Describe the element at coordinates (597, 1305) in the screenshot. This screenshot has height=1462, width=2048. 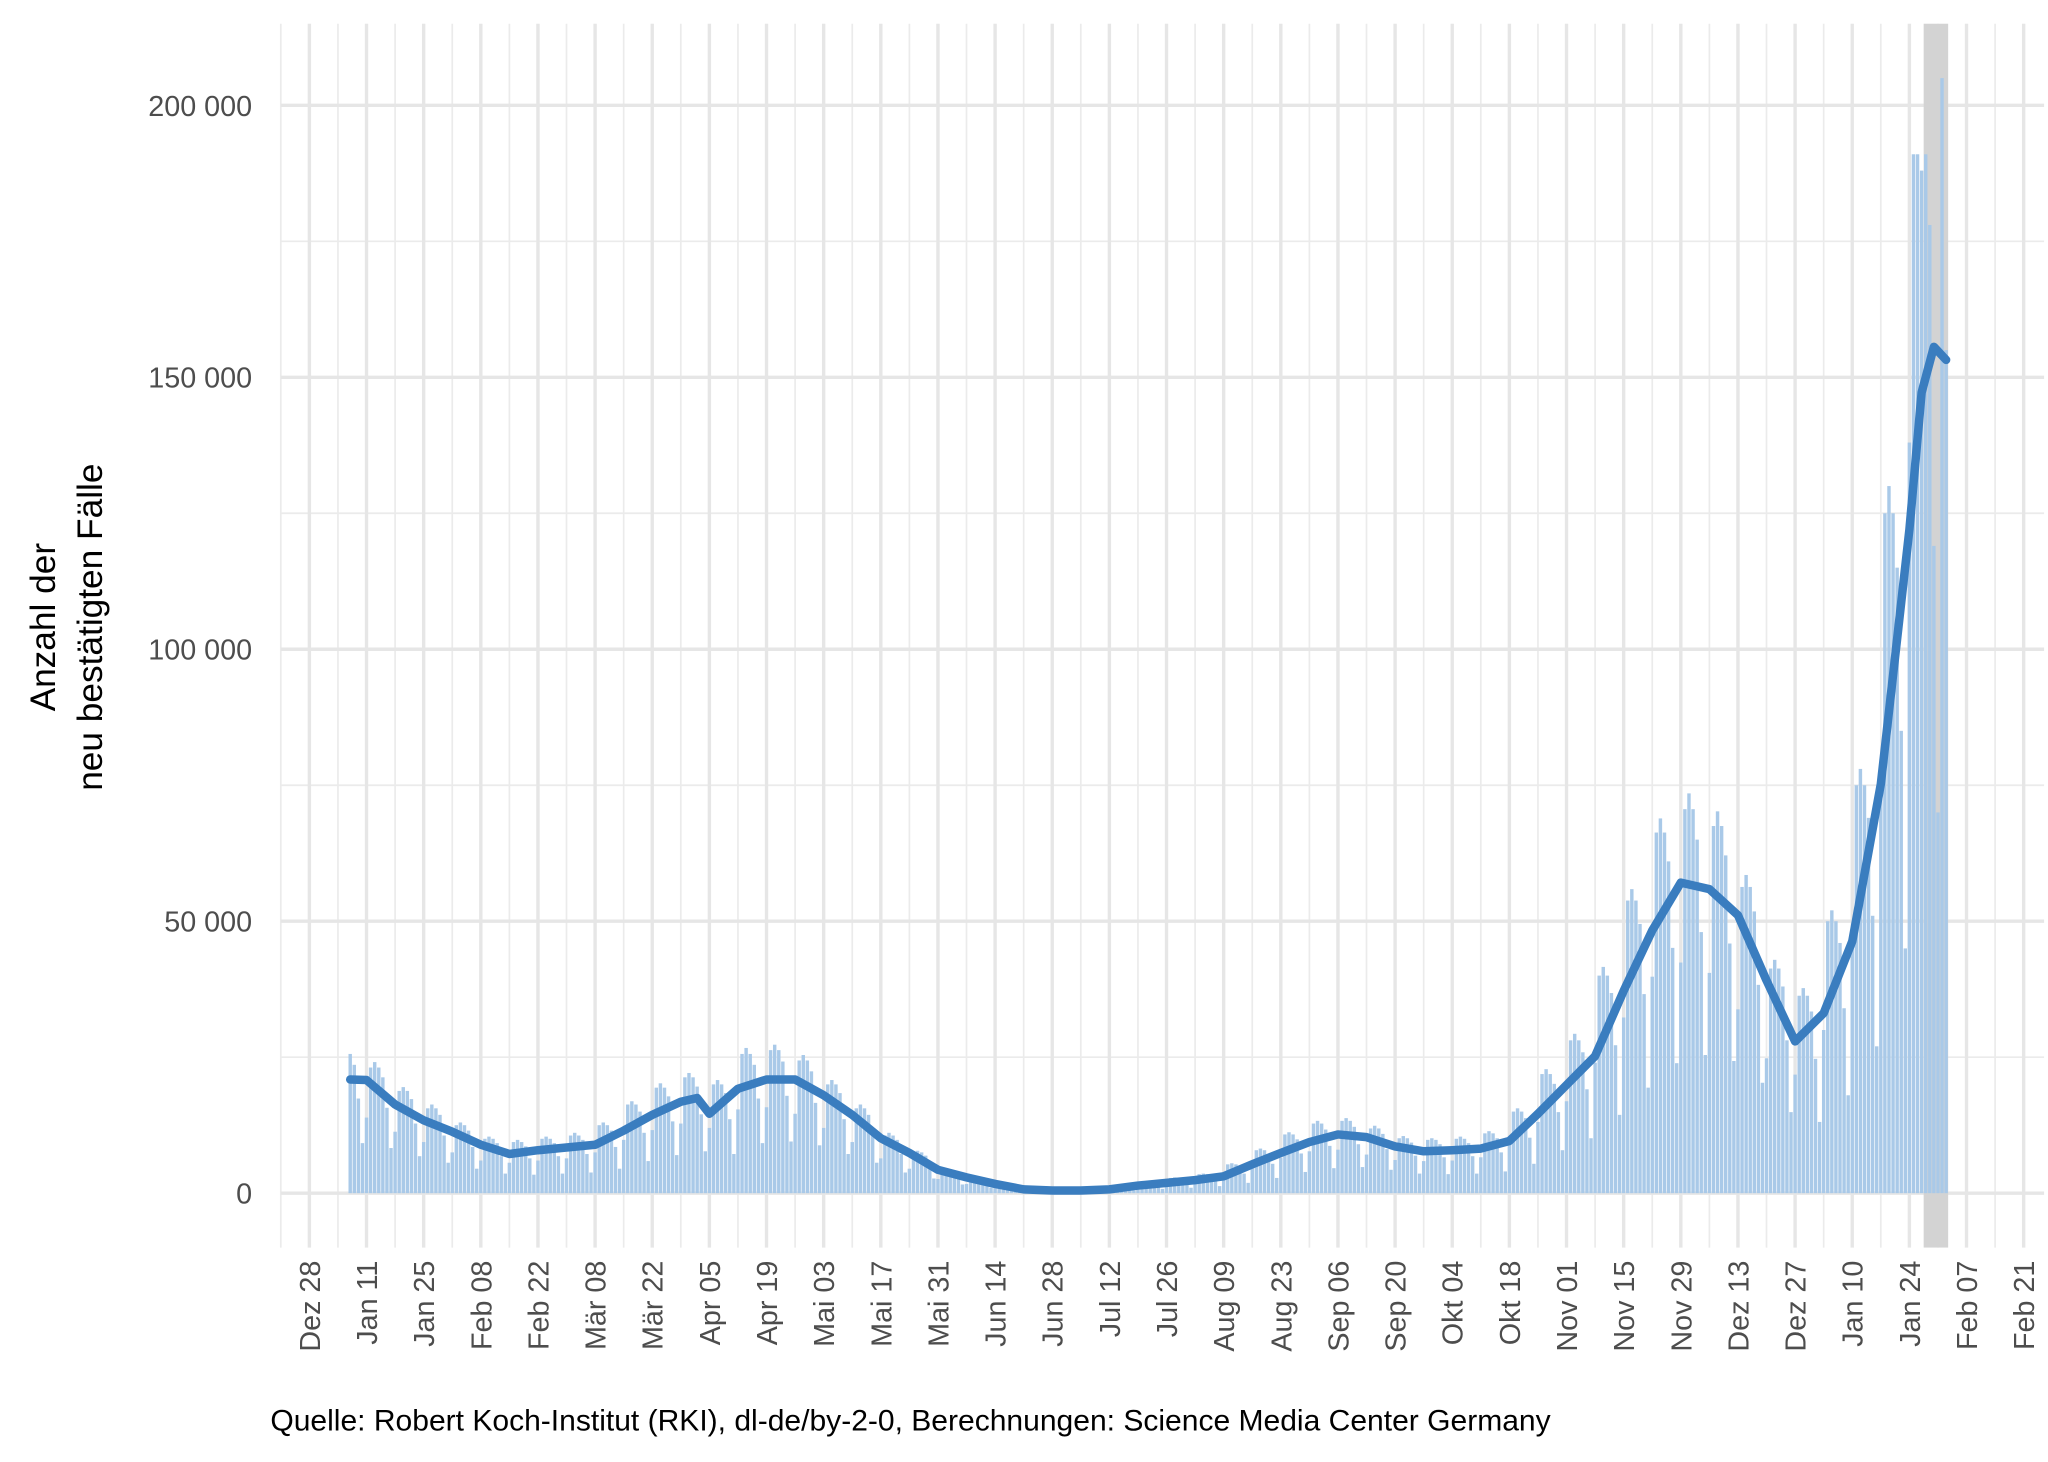
I see `x-tick-label: Mär 08` at that location.